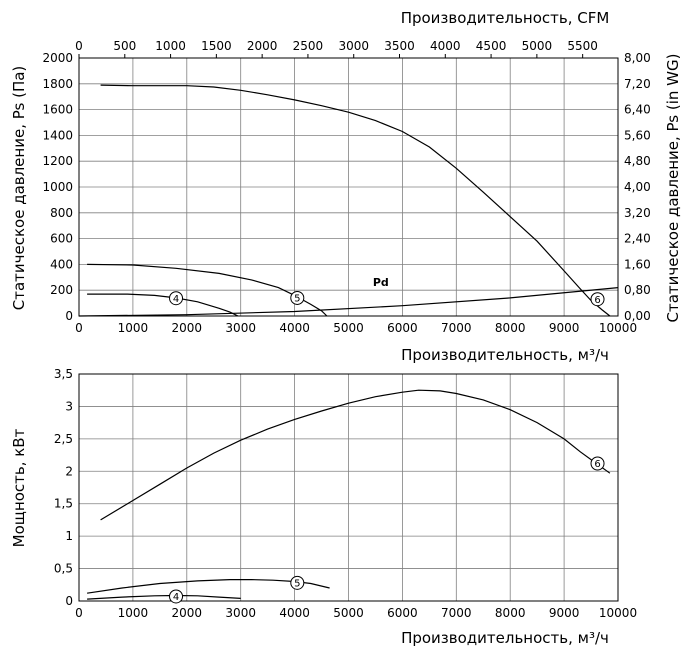  I want to click on pressure-x-axis-title: Производительность, м³/ч, so click(505, 355).